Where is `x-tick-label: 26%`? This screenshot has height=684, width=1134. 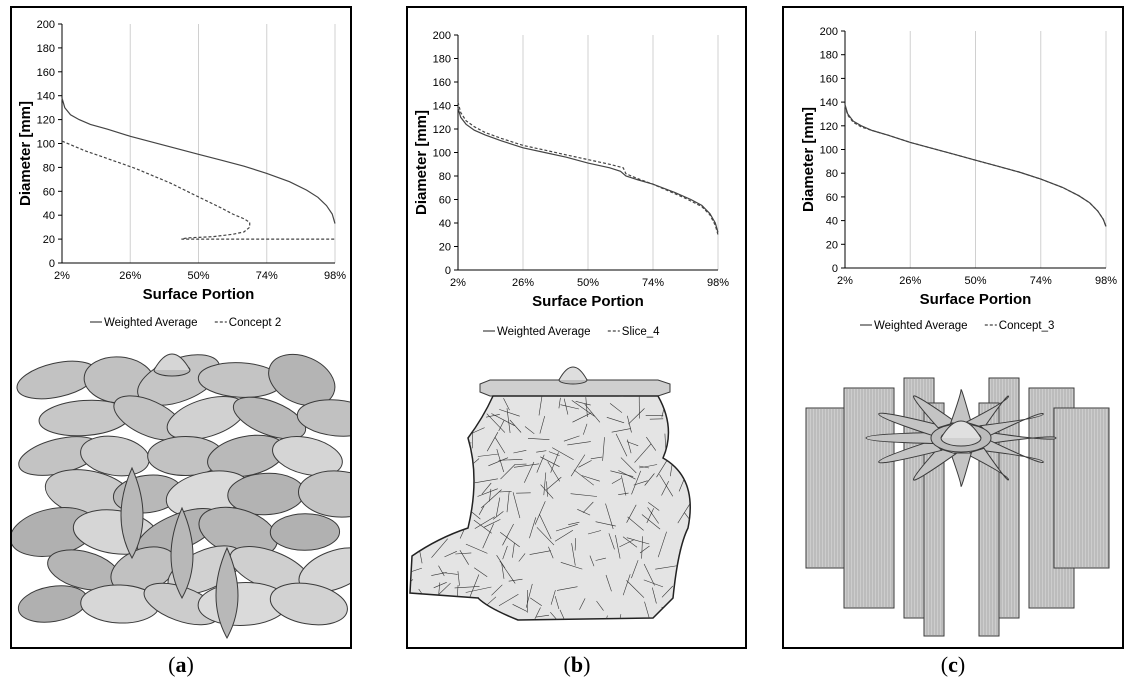
x-tick-label: 26% is located at coordinates (910, 281).